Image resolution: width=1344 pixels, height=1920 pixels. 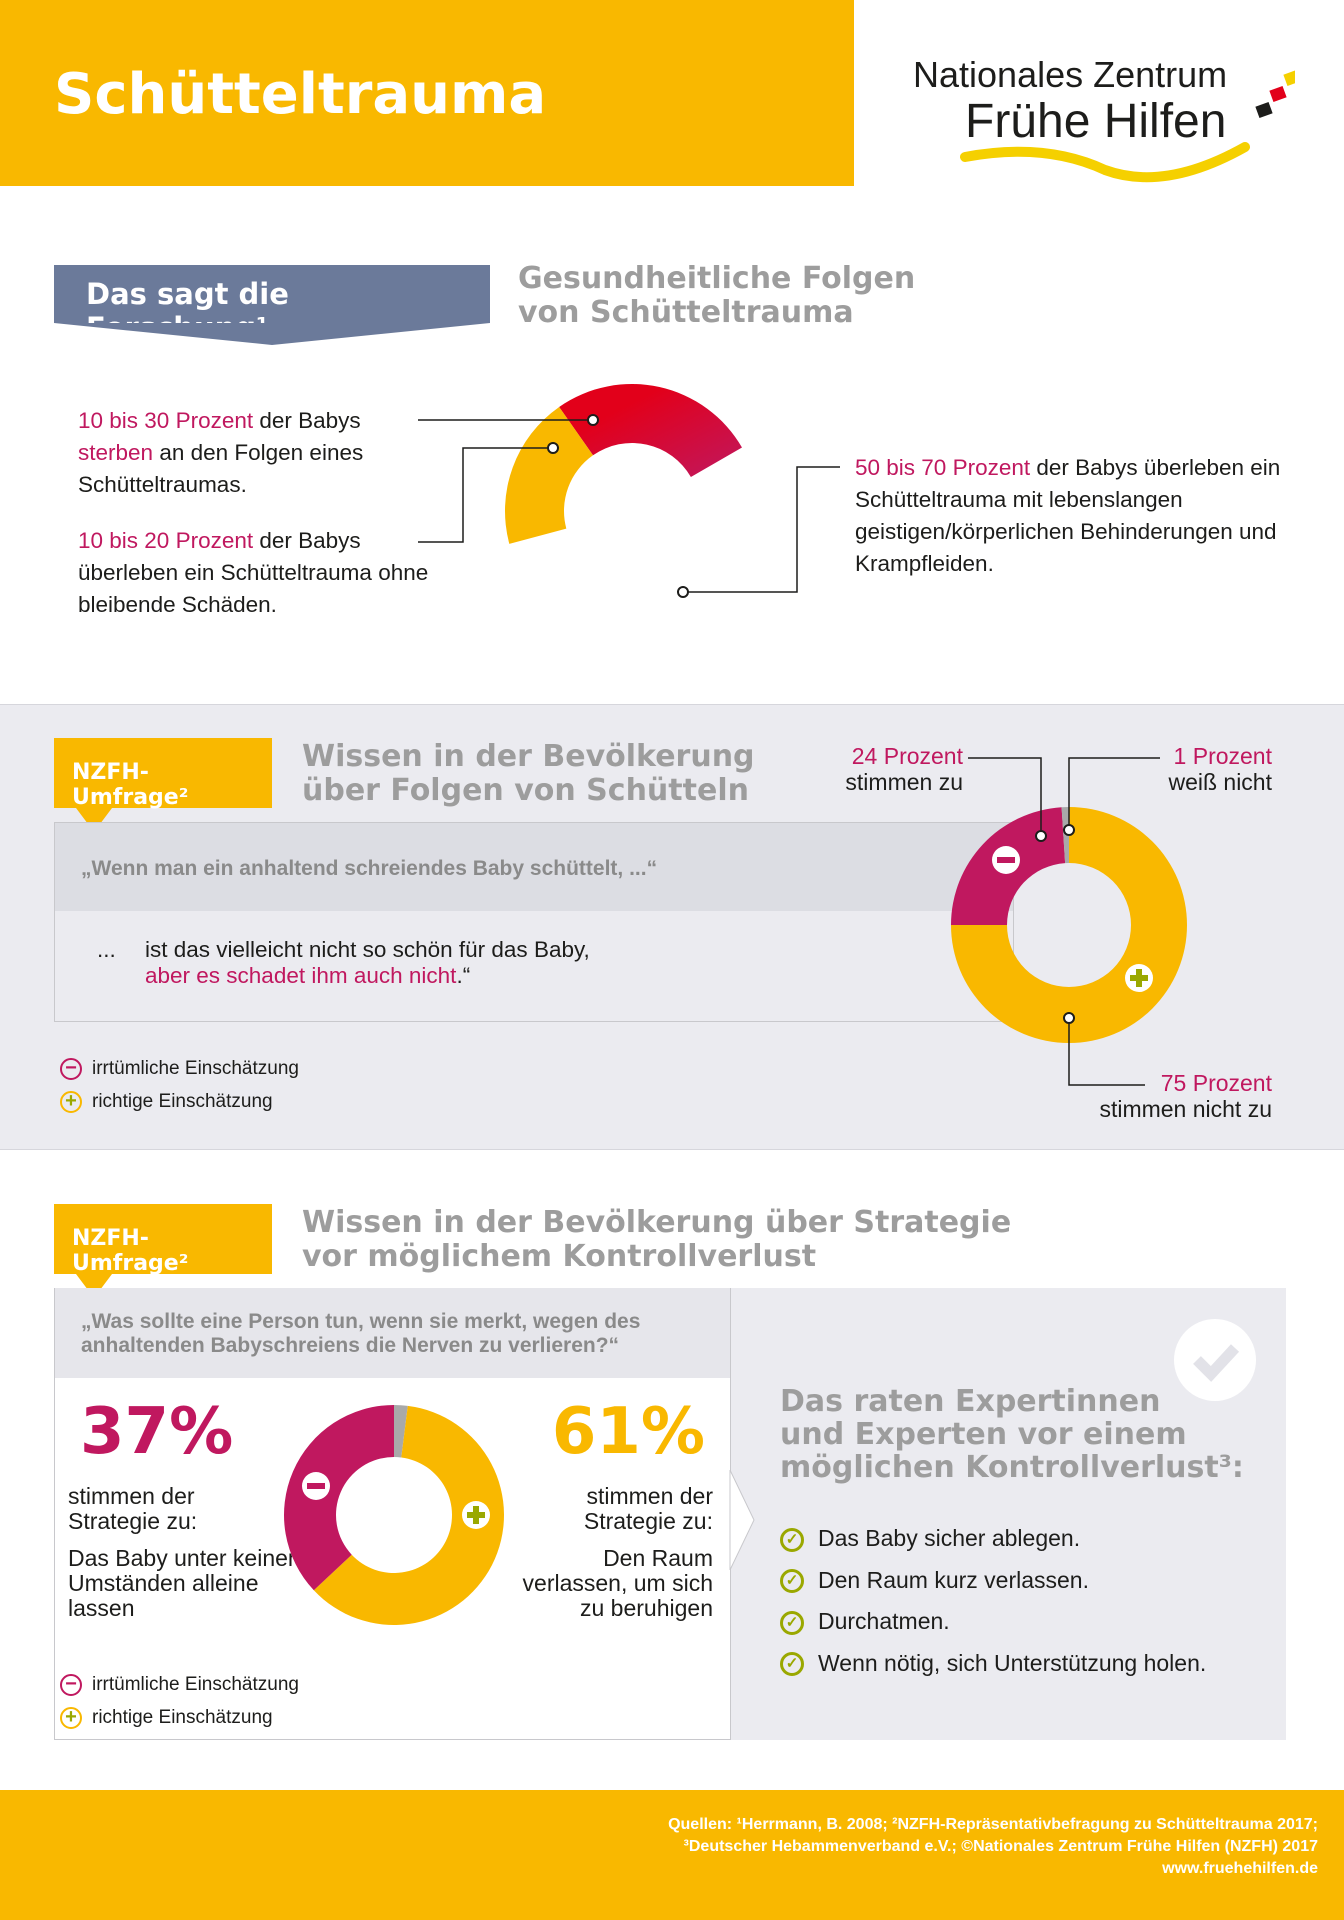 What do you see at coordinates (1069, 921) in the screenshot?
I see `donut-chart-shaking` at bounding box center [1069, 921].